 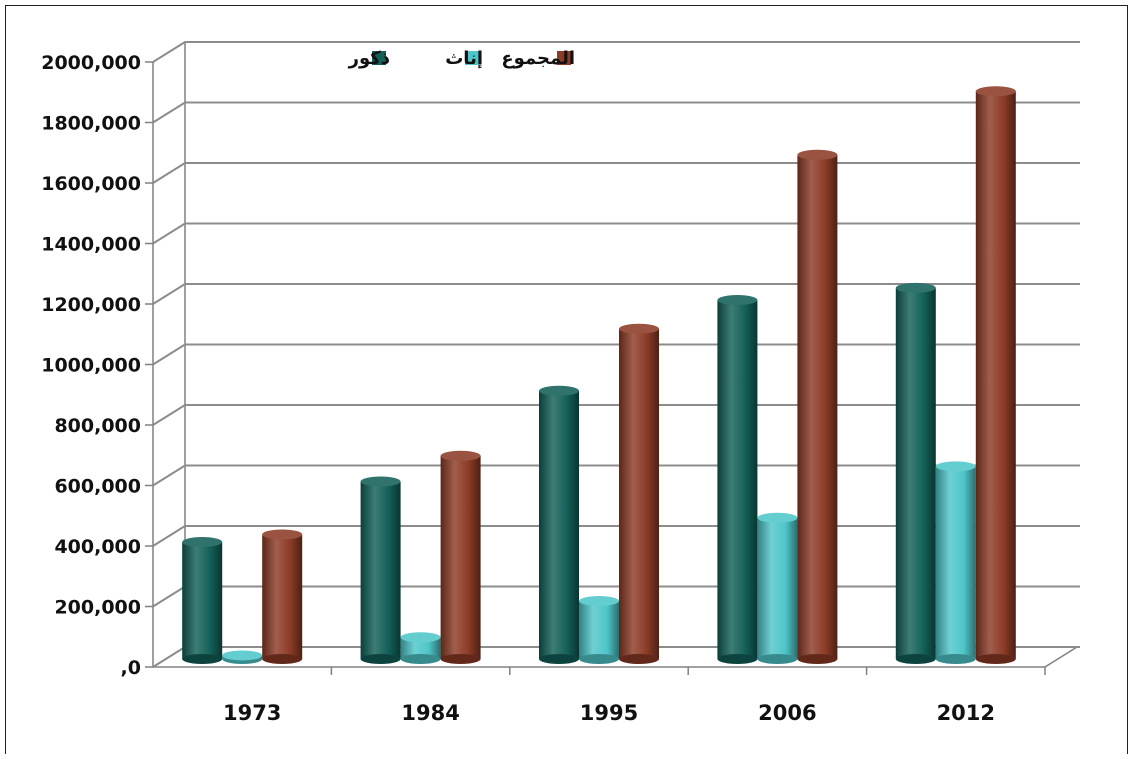 I want to click on legend-item: إناث, so click(x=464, y=58).